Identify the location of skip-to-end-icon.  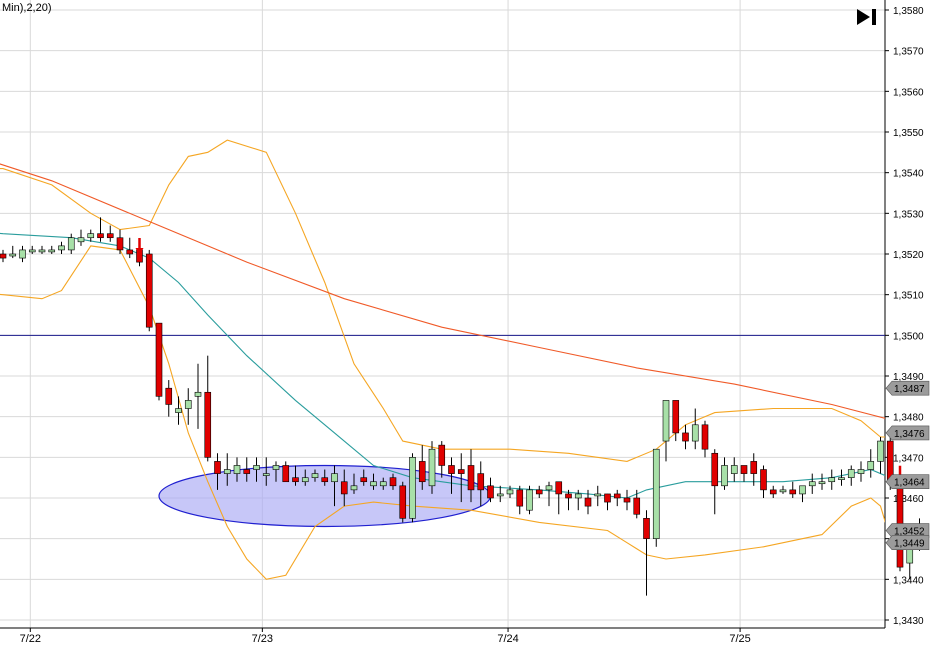
(866, 17).